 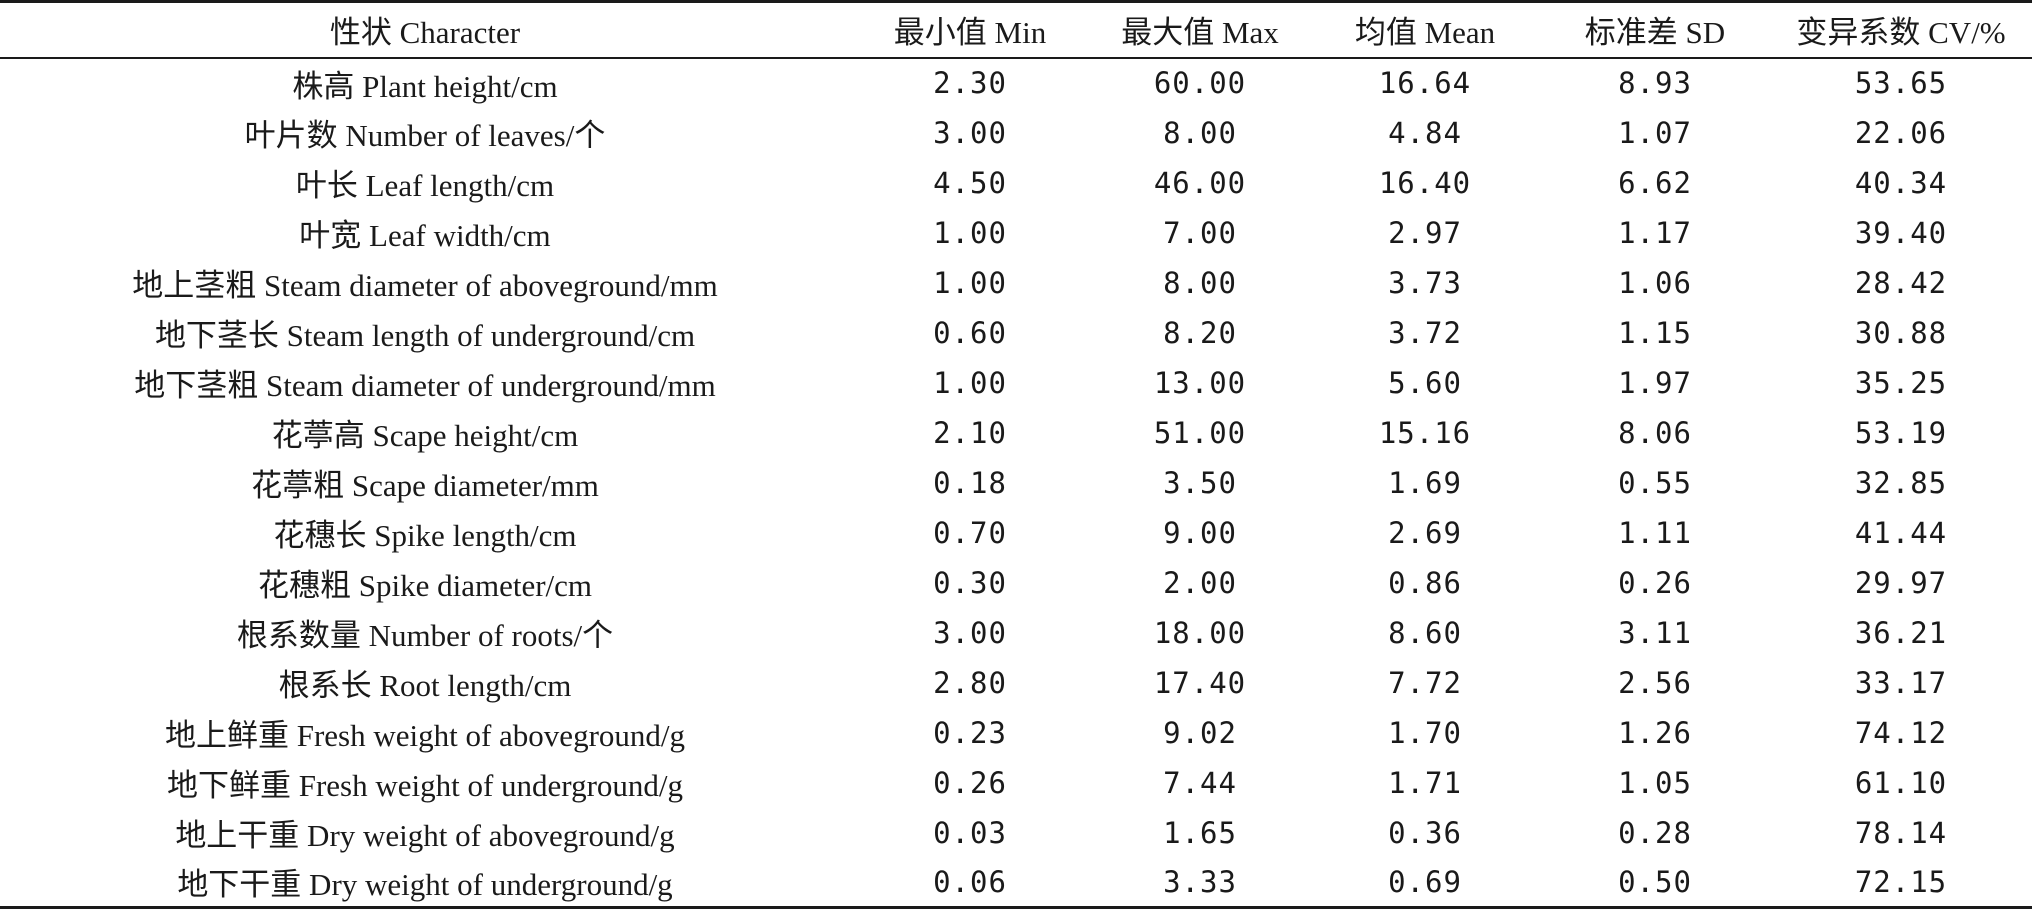 What do you see at coordinates (1425, 232) in the screenshot?
I see `mean-cell: 2.97` at bounding box center [1425, 232].